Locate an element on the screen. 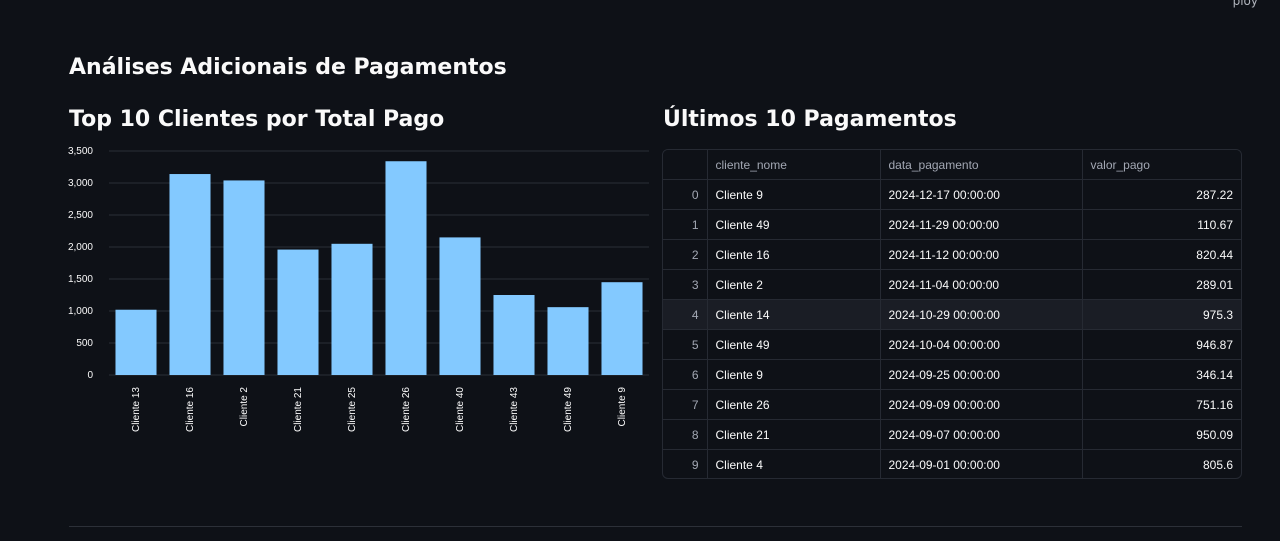 This screenshot has width=1280, height=541. row-index-cell: 6 is located at coordinates (685, 375).